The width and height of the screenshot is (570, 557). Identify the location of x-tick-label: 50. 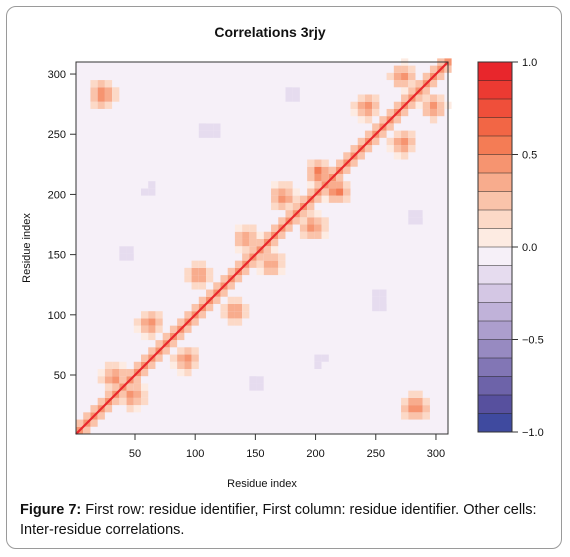
(135, 454).